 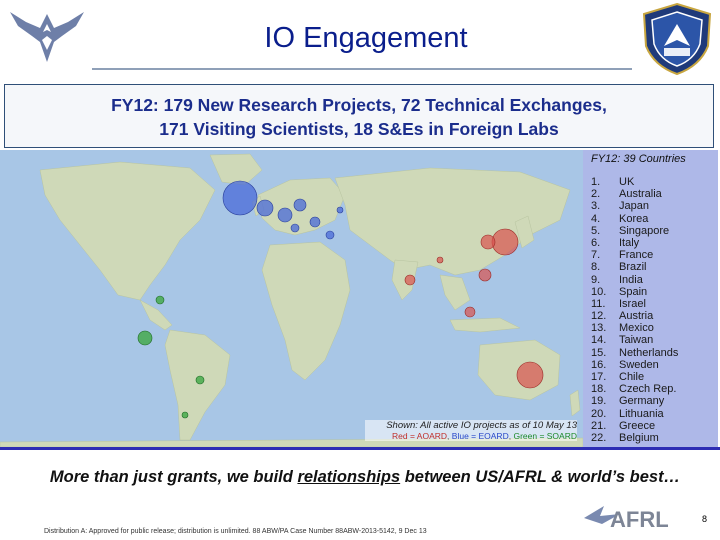 What do you see at coordinates (637, 425) in the screenshot?
I see `country-name: Greece` at bounding box center [637, 425].